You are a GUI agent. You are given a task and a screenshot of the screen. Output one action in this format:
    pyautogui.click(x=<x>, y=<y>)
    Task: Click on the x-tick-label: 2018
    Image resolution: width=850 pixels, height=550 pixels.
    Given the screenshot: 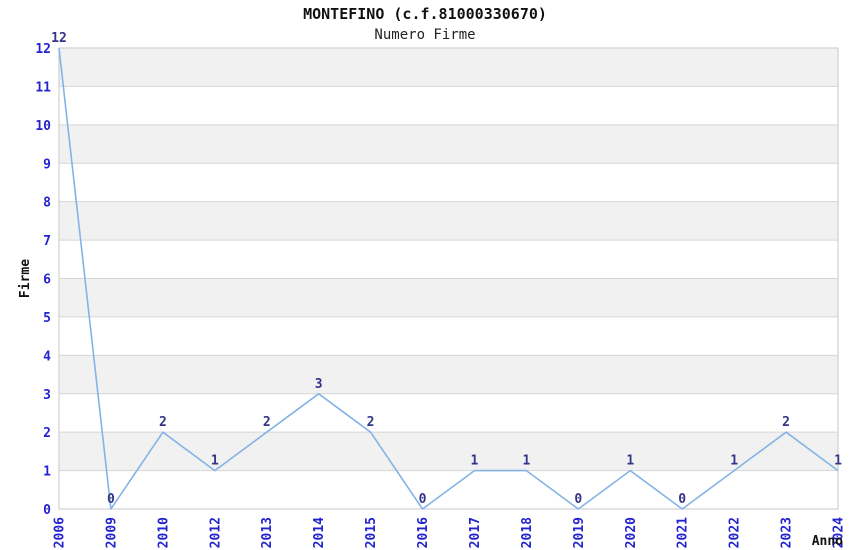 What is the action you would take?
    pyautogui.click(x=527, y=532)
    